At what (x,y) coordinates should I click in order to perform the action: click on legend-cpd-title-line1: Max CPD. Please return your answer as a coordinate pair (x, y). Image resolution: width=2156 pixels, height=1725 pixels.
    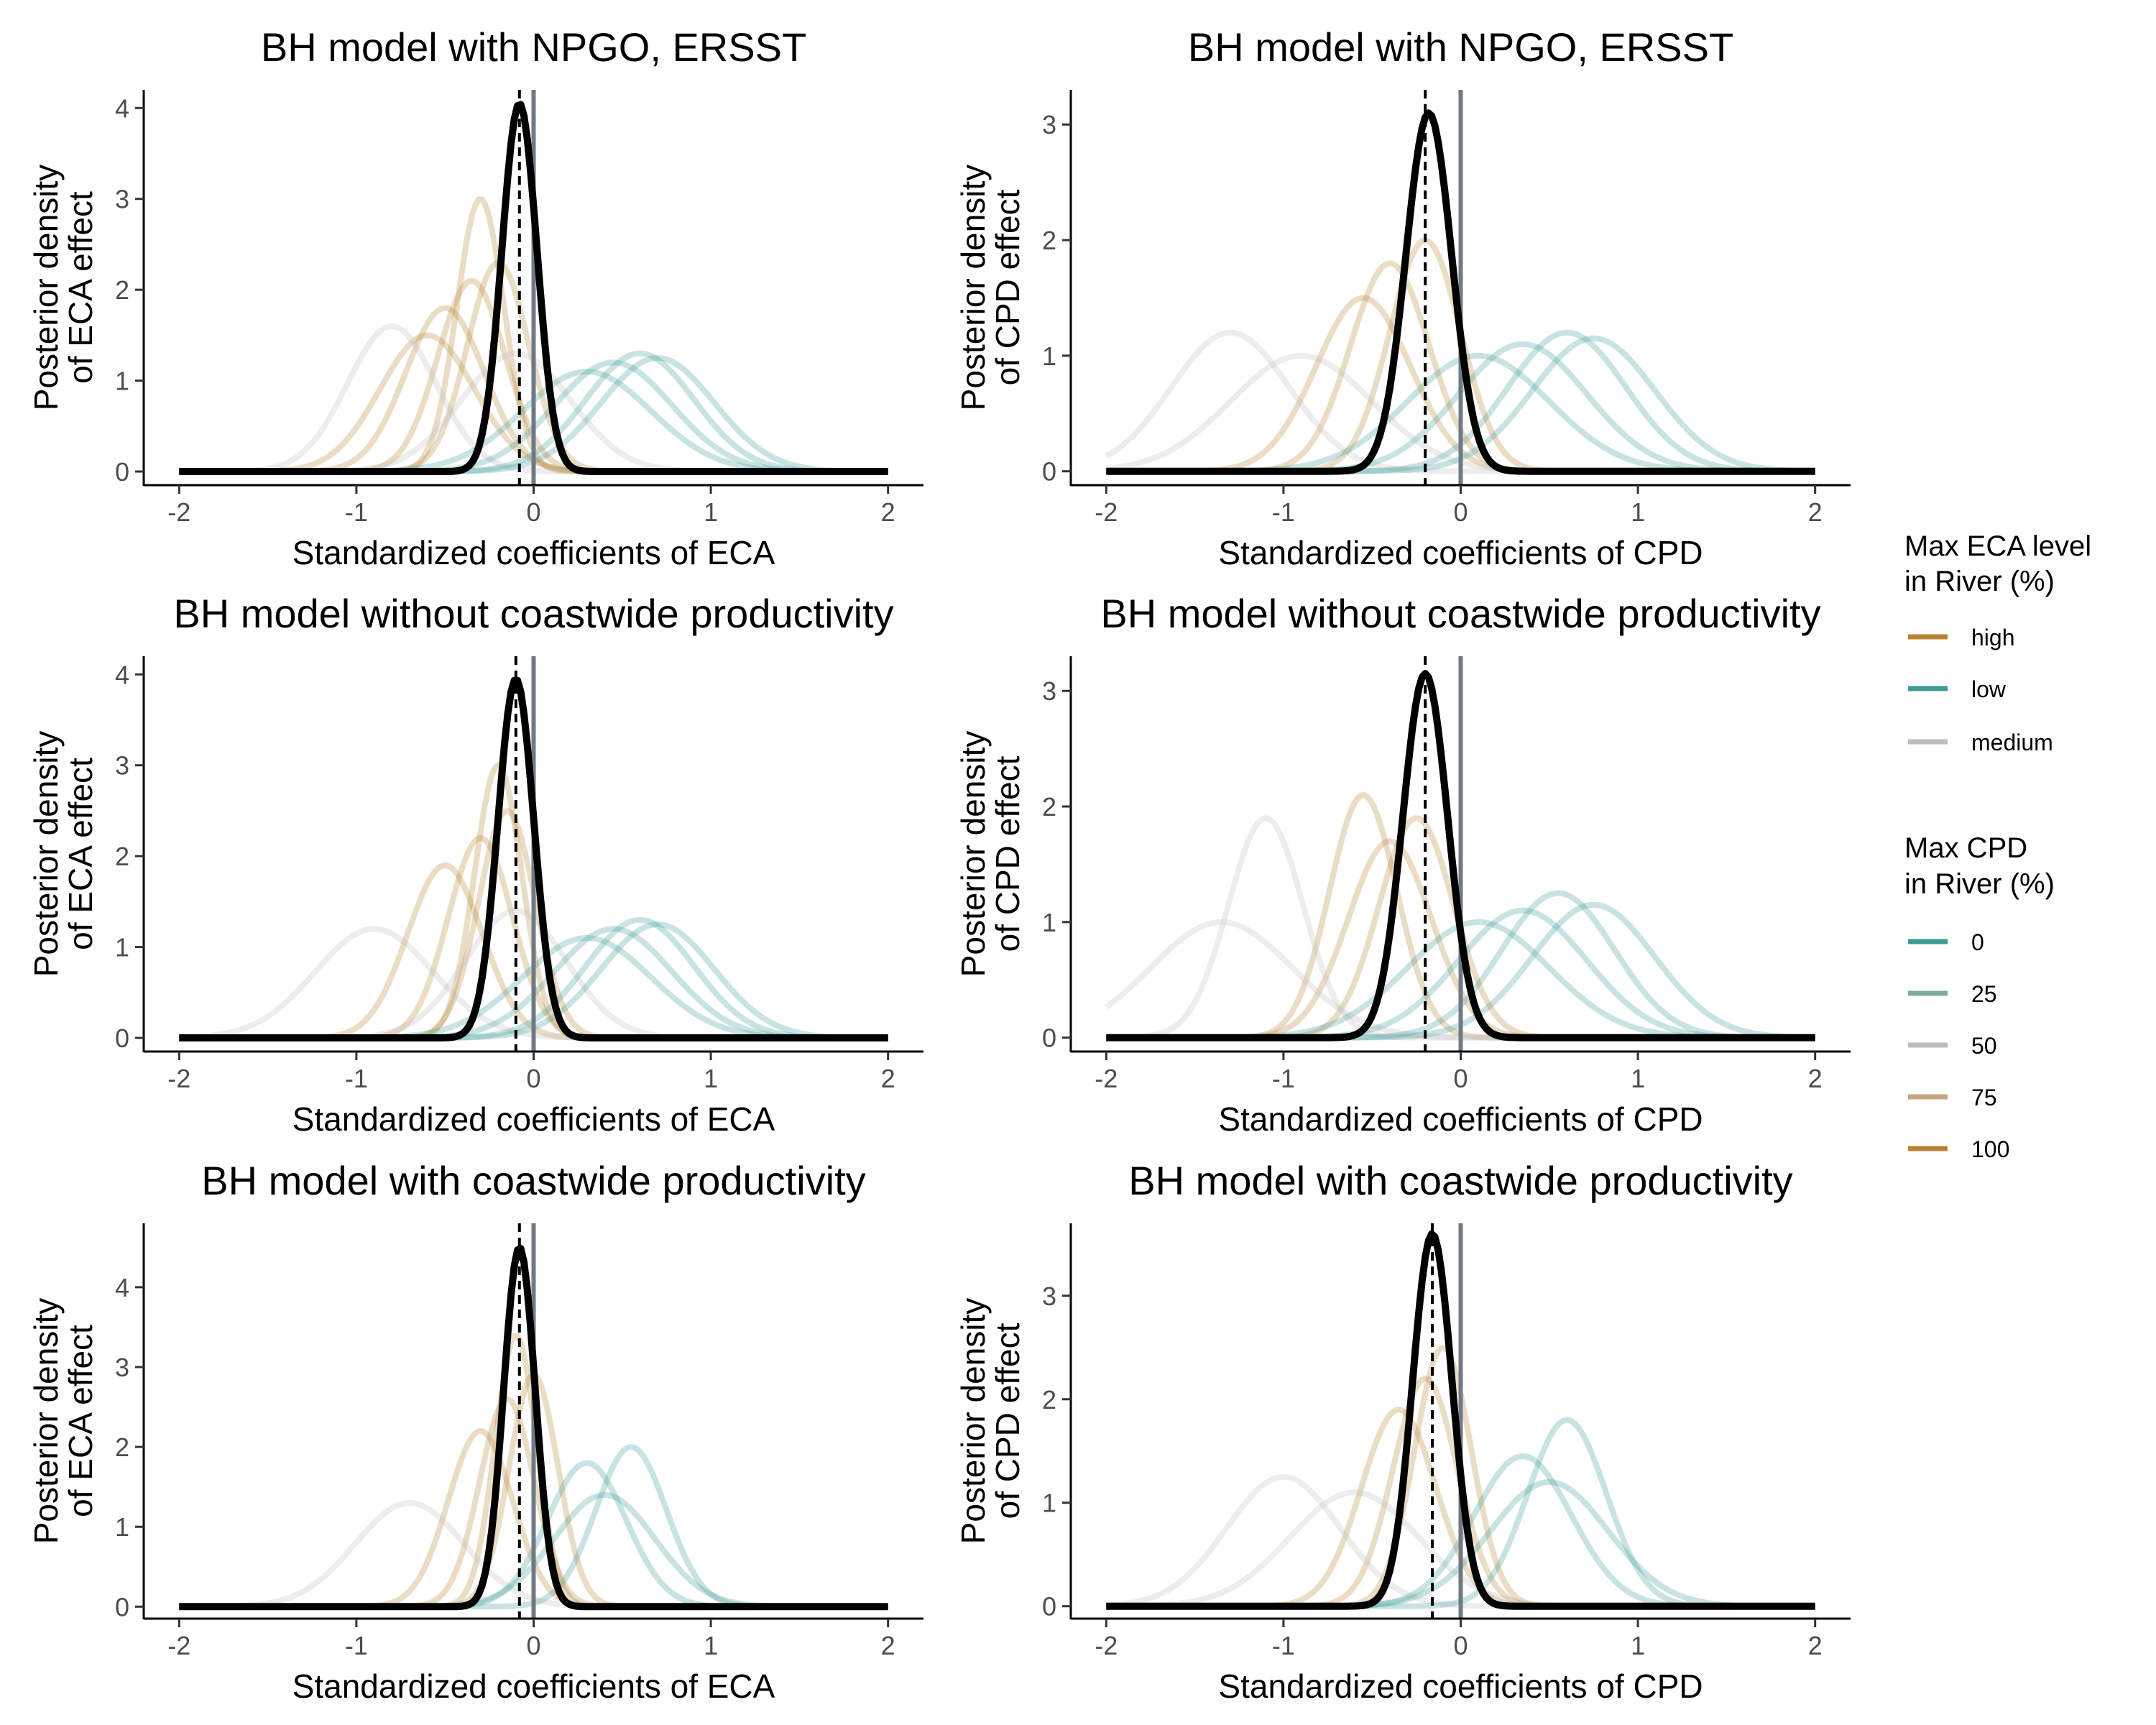
    Looking at the image, I should click on (1965, 848).